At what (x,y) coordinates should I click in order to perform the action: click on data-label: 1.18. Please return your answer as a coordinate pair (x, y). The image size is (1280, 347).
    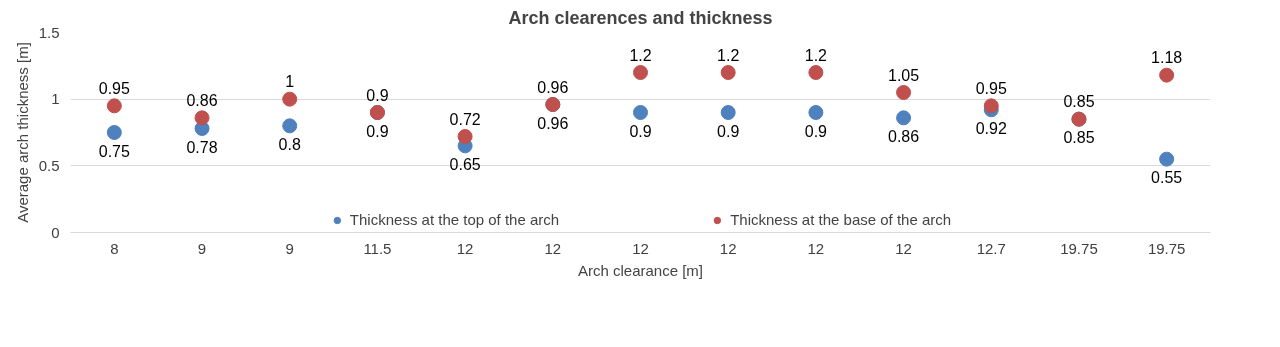
    Looking at the image, I should click on (1167, 58).